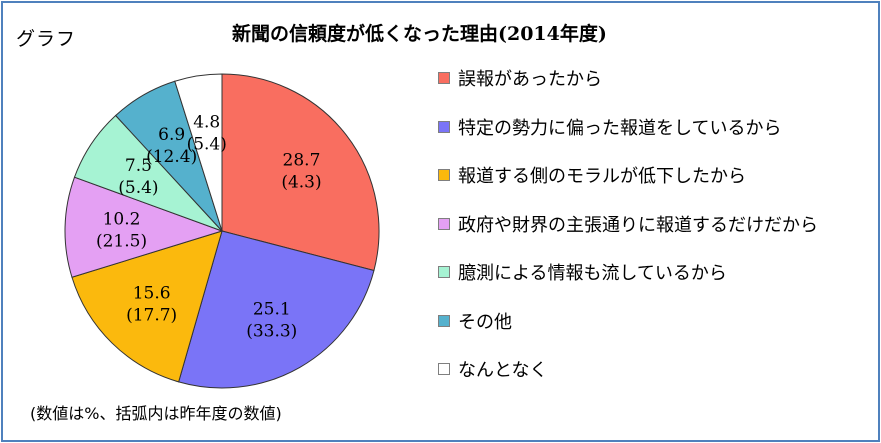 The image size is (881, 443). I want to click on footnote: (数値は%、括弧内は昨年度の数値), so click(156, 413).